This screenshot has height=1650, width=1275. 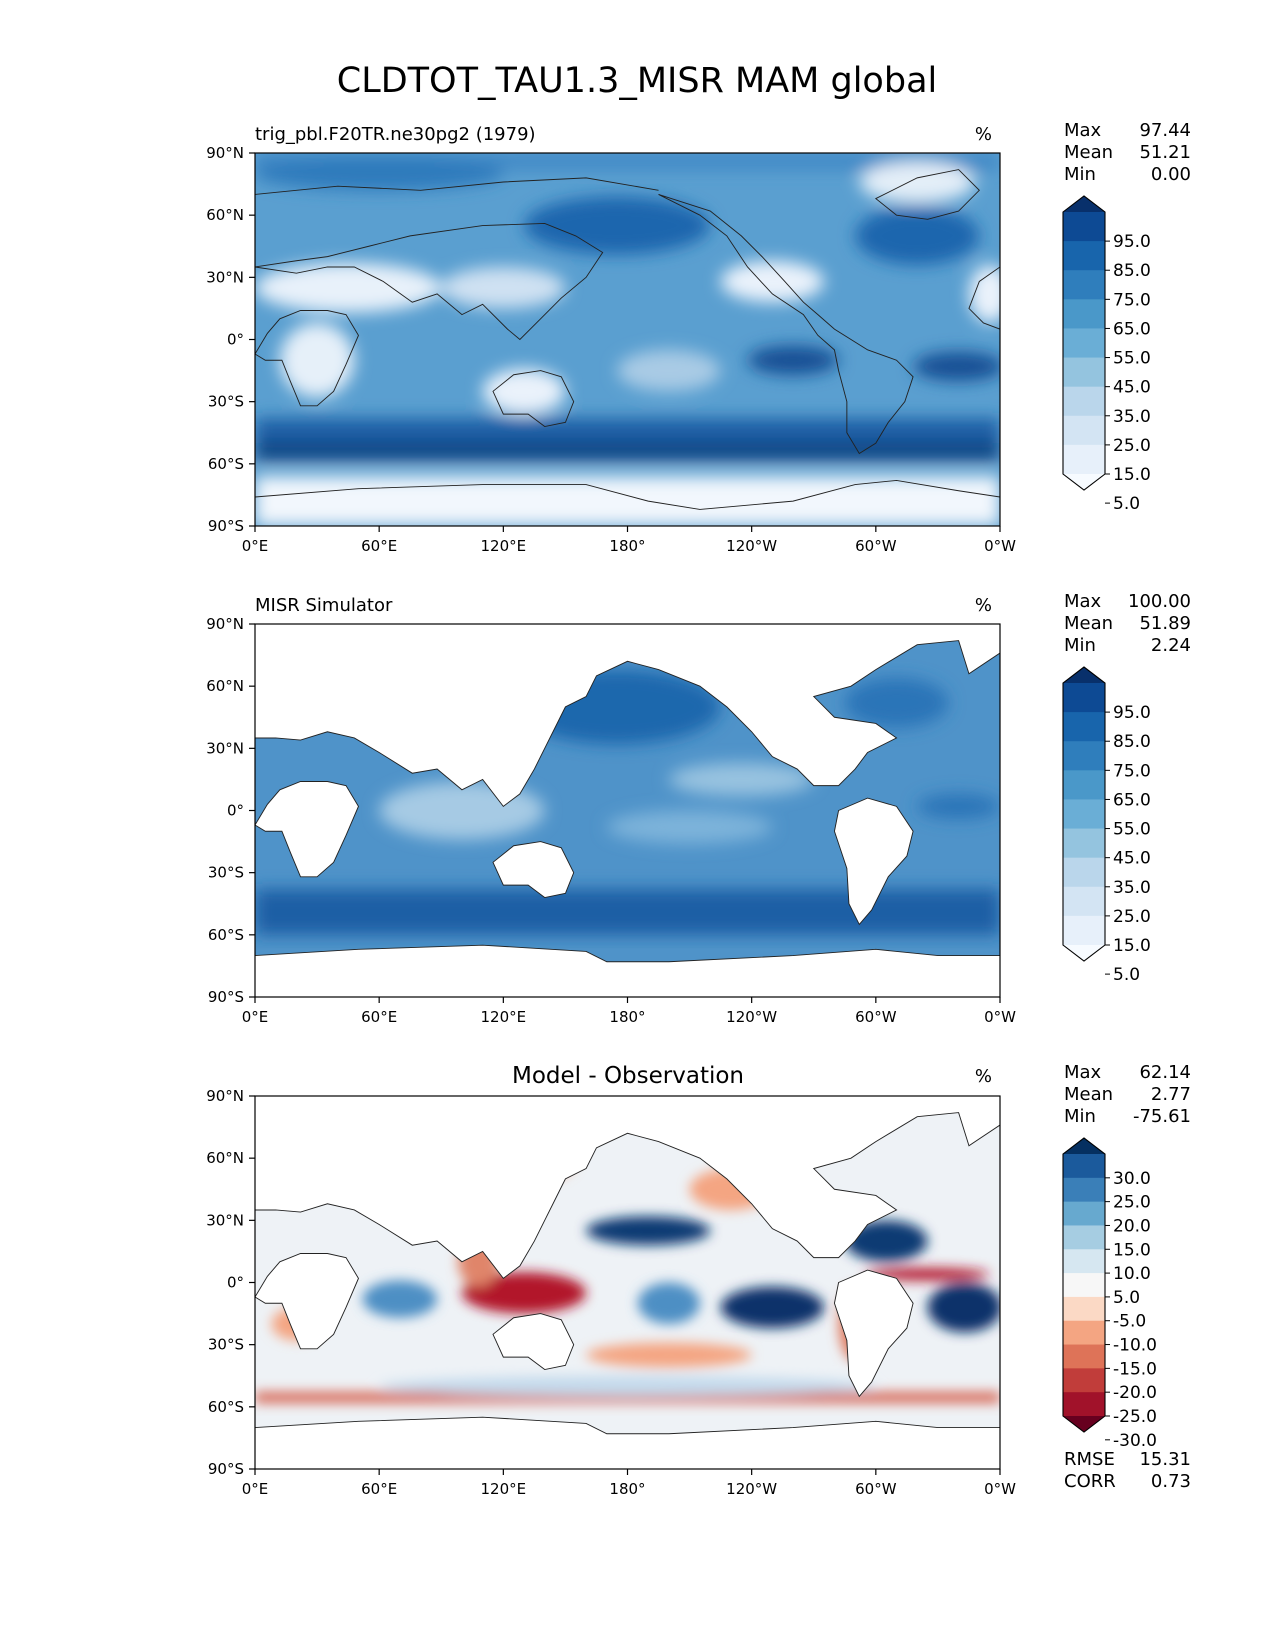 I want to click on stat-value-max: 97.44, so click(x=1165, y=130).